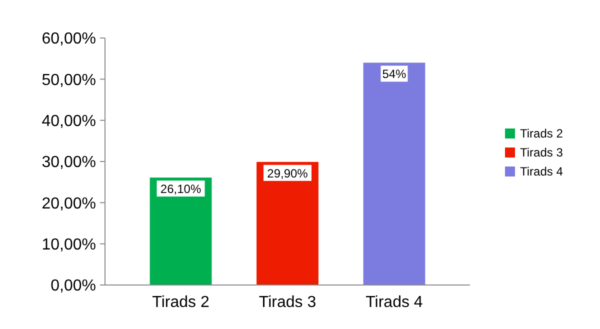 The height and width of the screenshot is (329, 600). I want to click on data-label: 54%, so click(394, 74).